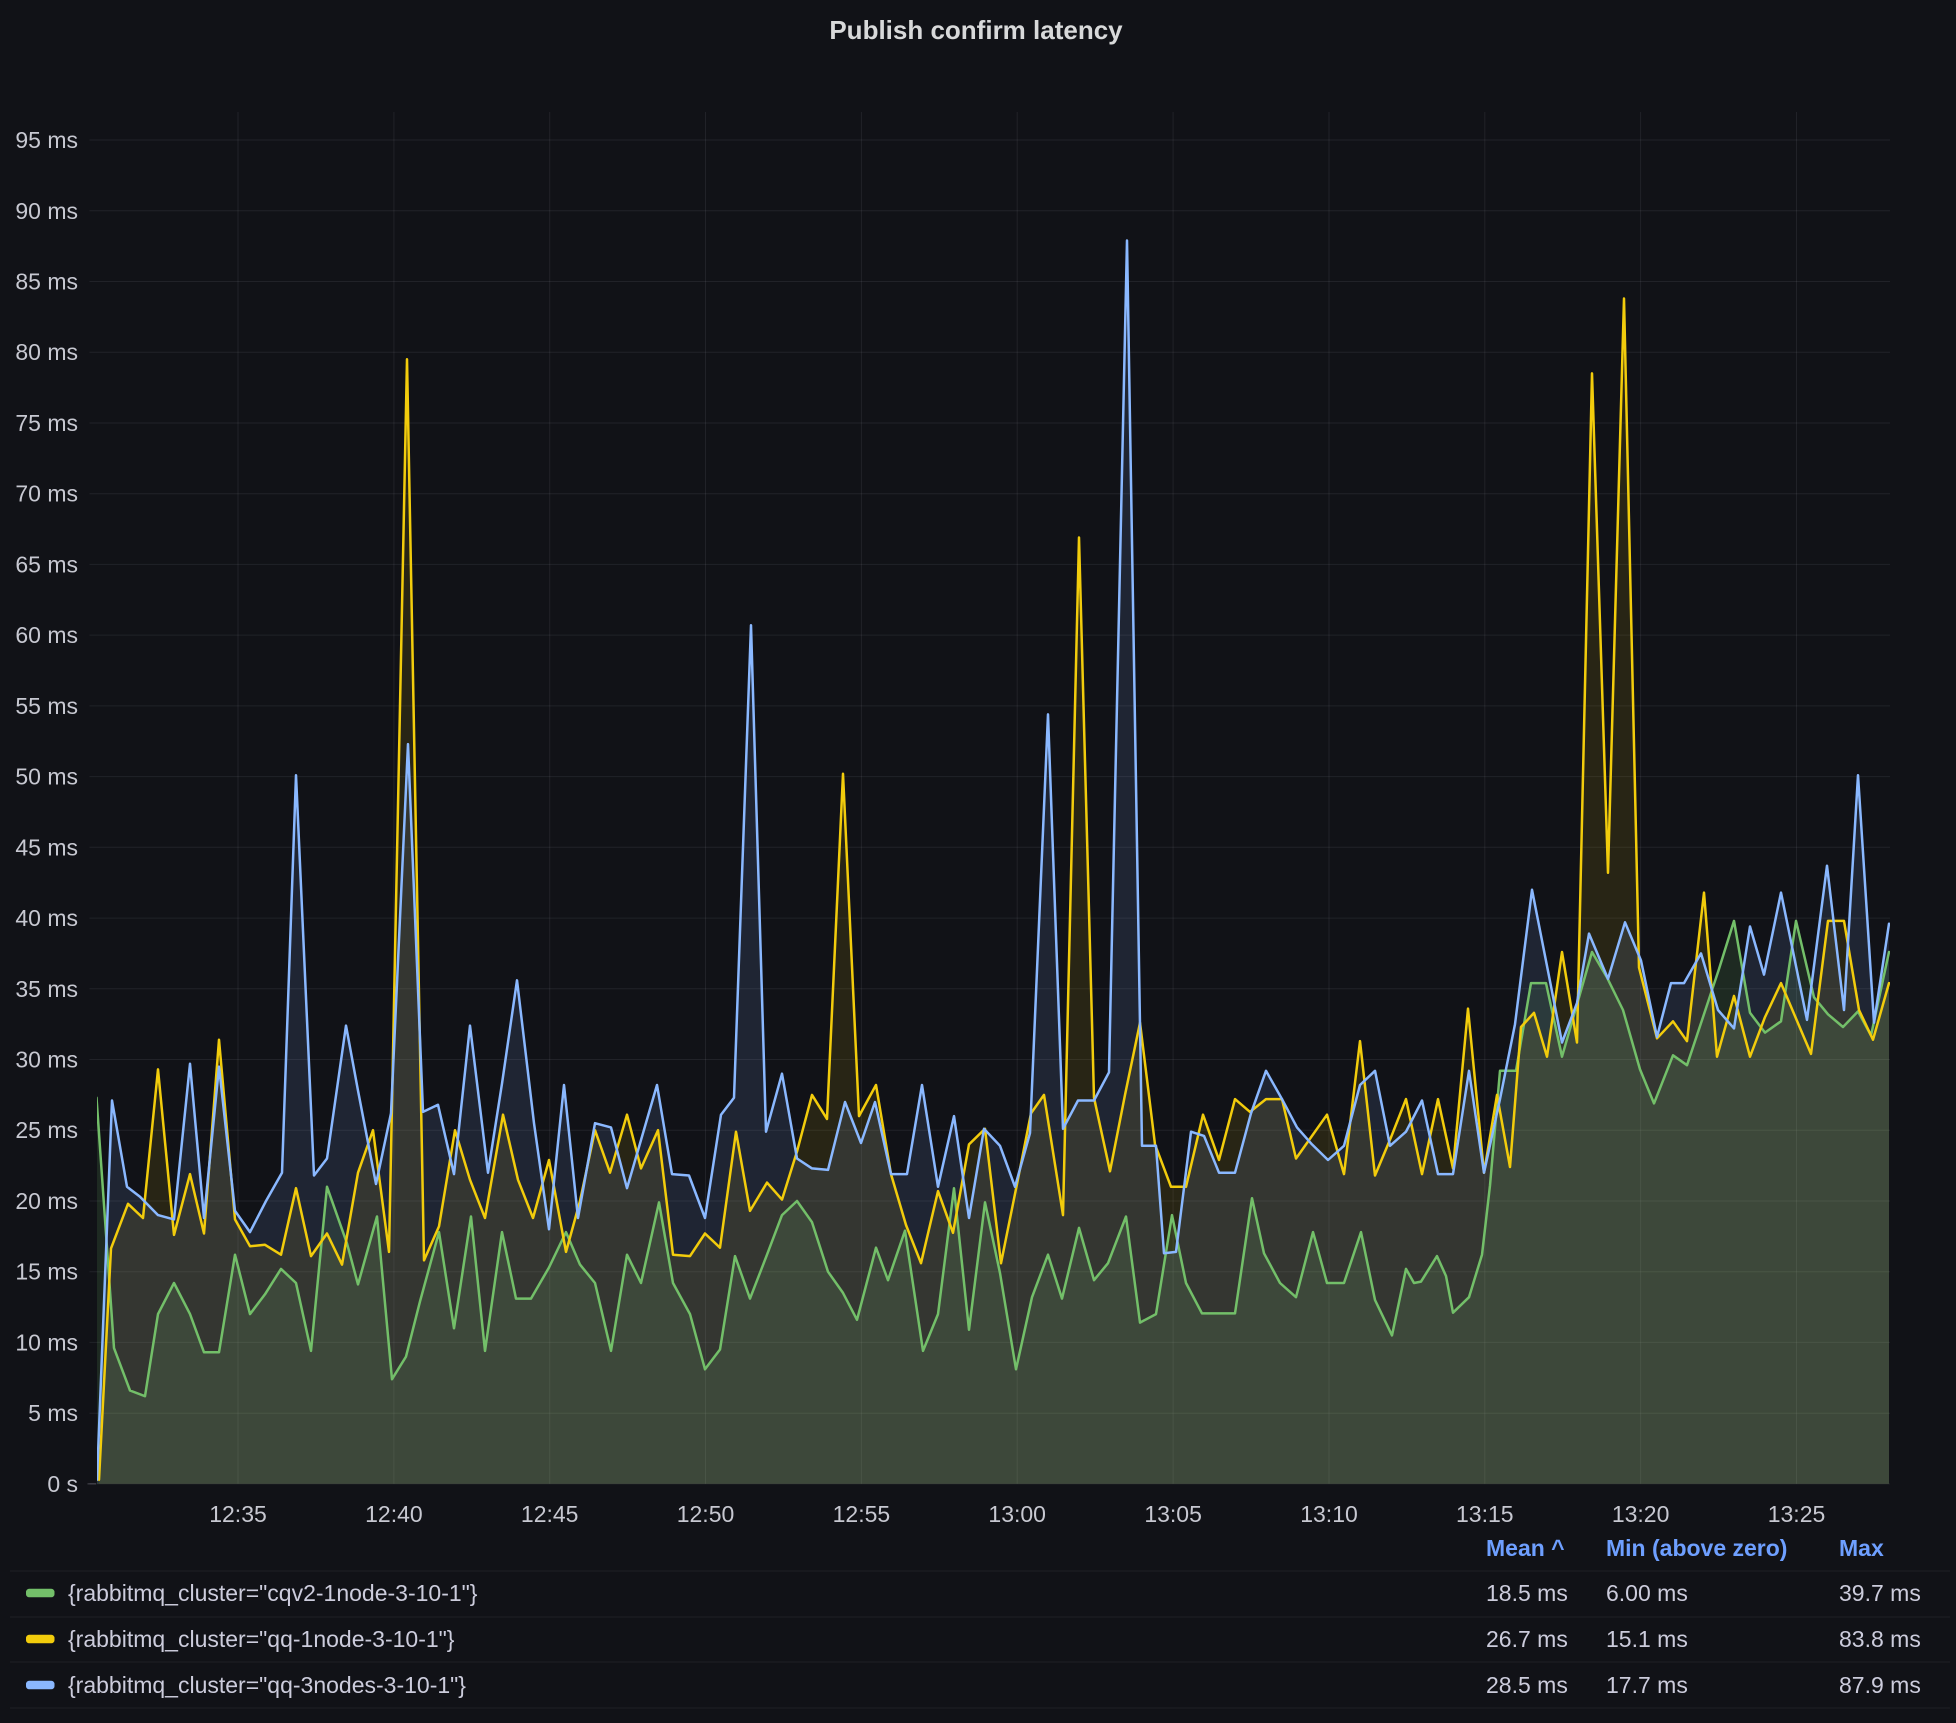  What do you see at coordinates (1173, 1514) in the screenshot?
I see `svg-text: 13:05` at bounding box center [1173, 1514].